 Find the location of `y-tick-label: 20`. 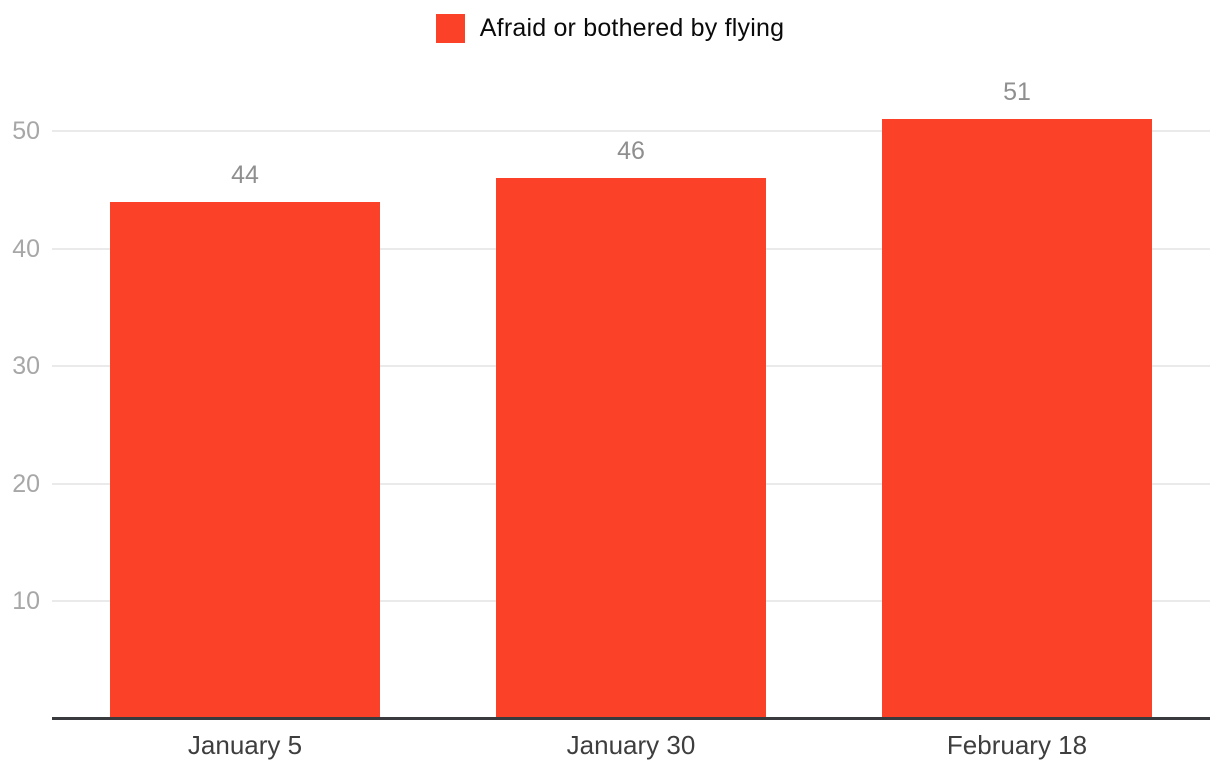

y-tick-label: 20 is located at coordinates (26, 483).